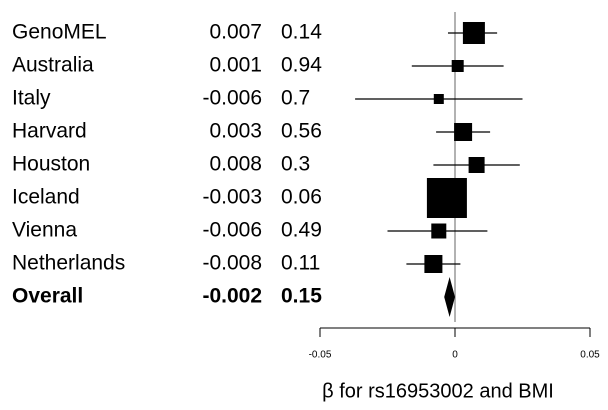  Describe the element at coordinates (449, 297) in the screenshot. I see `overall-diamond` at that location.